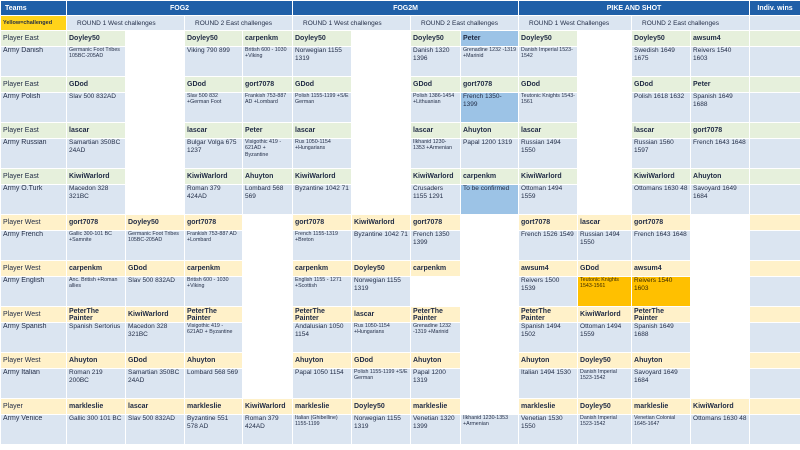 The width and height of the screenshot is (800, 450). What do you see at coordinates (661, 245) in the screenshot?
I see `army-cell: French 1643 1648` at bounding box center [661, 245].